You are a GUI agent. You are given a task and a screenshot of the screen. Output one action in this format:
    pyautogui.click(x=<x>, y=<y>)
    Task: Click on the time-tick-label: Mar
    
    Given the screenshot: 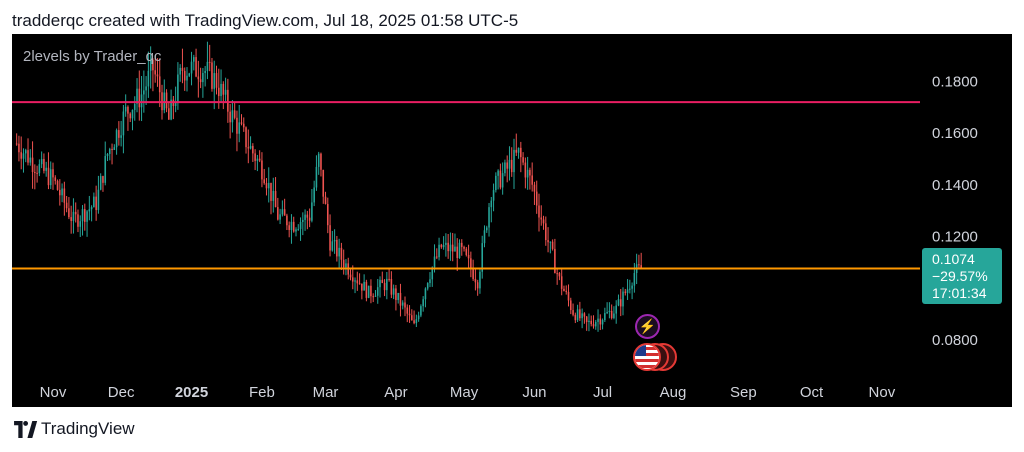 What is the action you would take?
    pyautogui.click(x=326, y=392)
    